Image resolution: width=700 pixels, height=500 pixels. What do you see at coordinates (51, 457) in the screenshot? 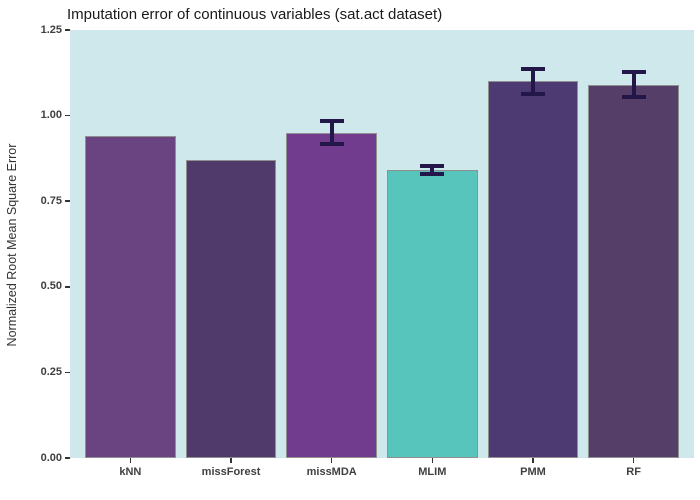
I see `y-tick-label: 0.00` at bounding box center [51, 457].